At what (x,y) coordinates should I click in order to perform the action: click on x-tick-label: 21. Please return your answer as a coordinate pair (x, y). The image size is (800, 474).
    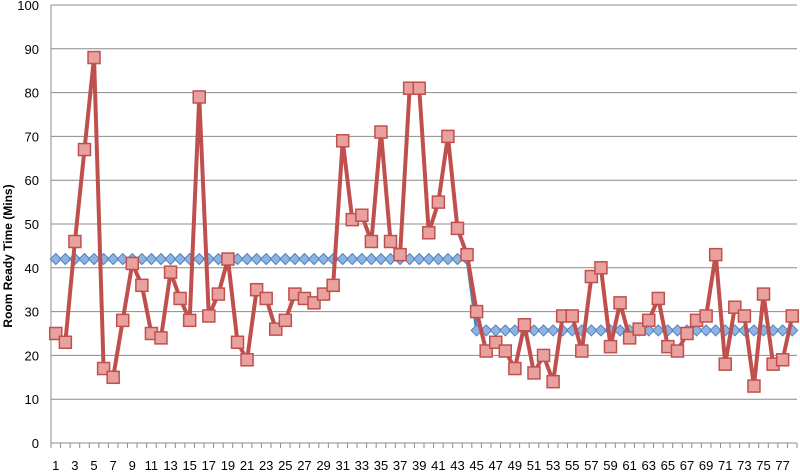
    Looking at the image, I should click on (247, 465).